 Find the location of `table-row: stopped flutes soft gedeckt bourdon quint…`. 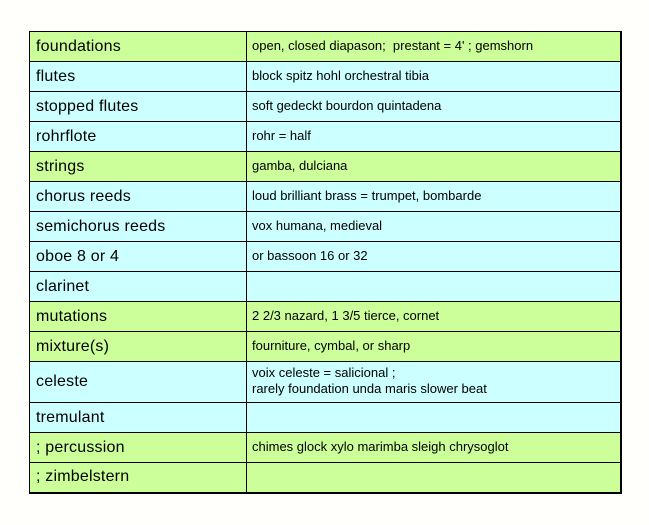

table-row: stopped flutes soft gedeckt bourdon quint… is located at coordinates (325, 106).